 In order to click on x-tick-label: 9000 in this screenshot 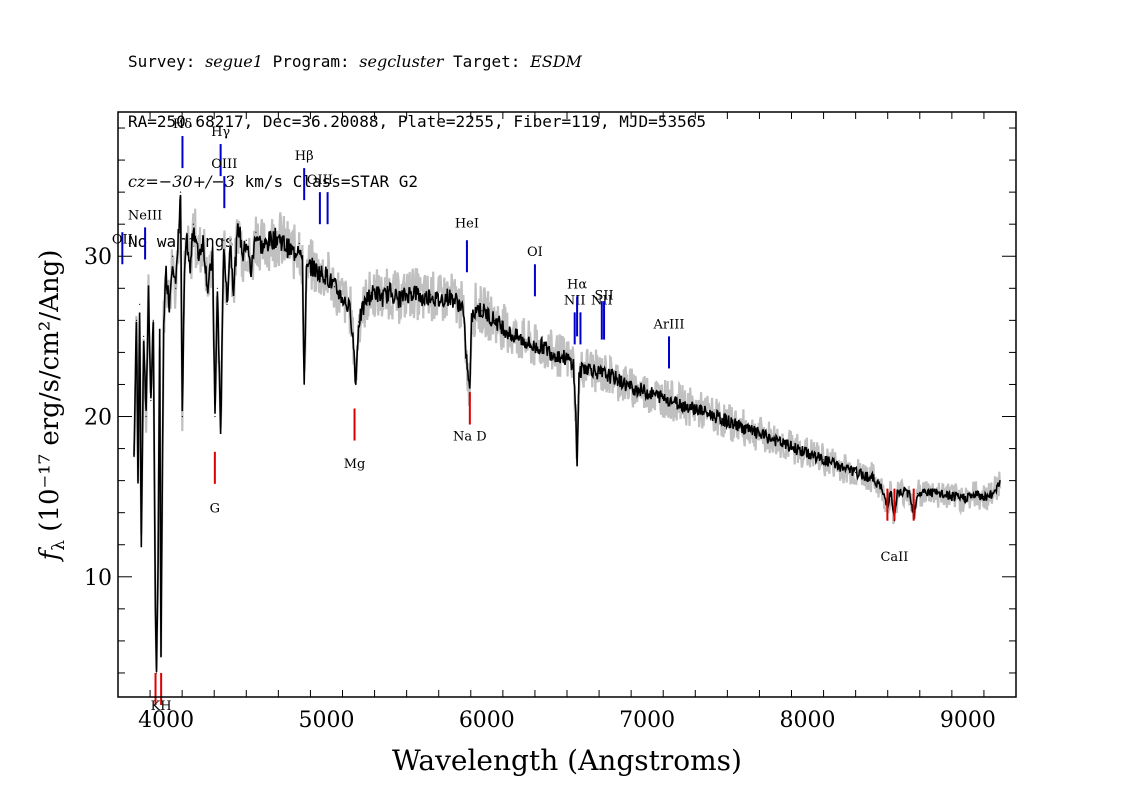, I will do `click(968, 720)`.